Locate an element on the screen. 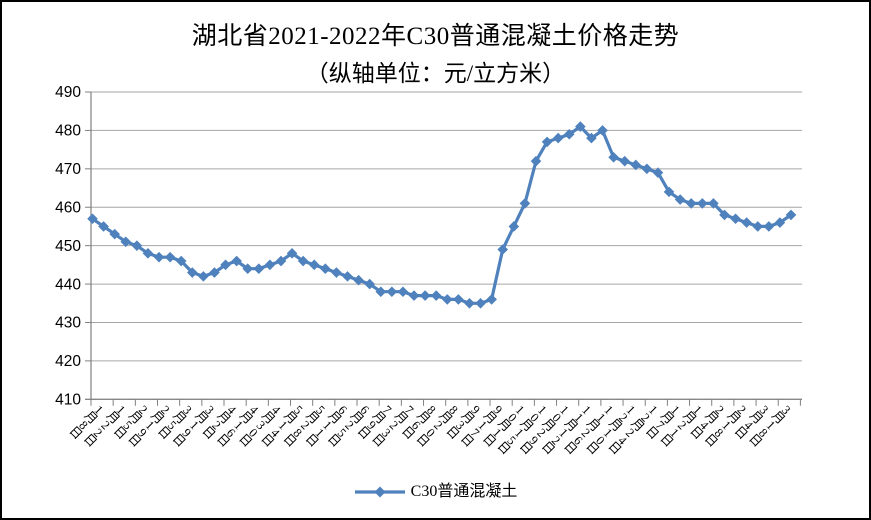 The height and width of the screenshot is (520, 871). y-tick-label: 490 is located at coordinates (68, 92).